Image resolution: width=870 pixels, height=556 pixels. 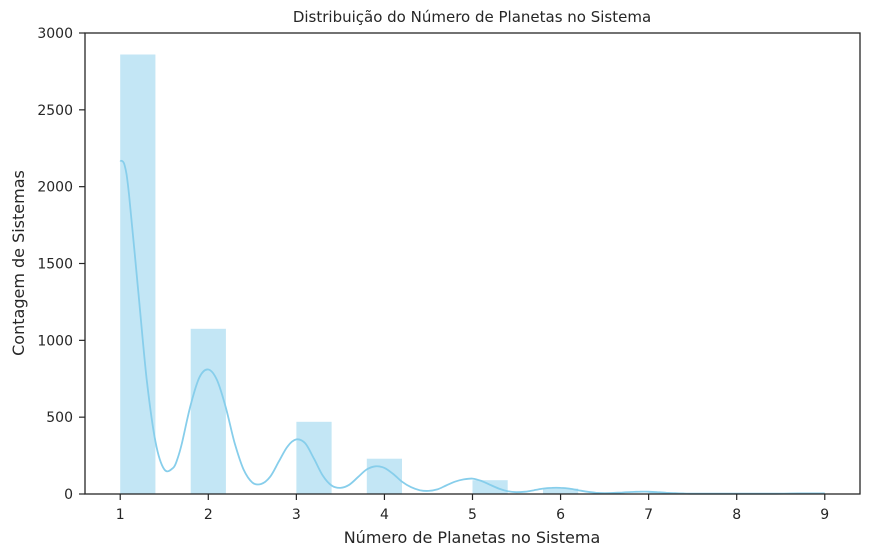 I want to click on y-tick-label: 1500, so click(x=55, y=265).